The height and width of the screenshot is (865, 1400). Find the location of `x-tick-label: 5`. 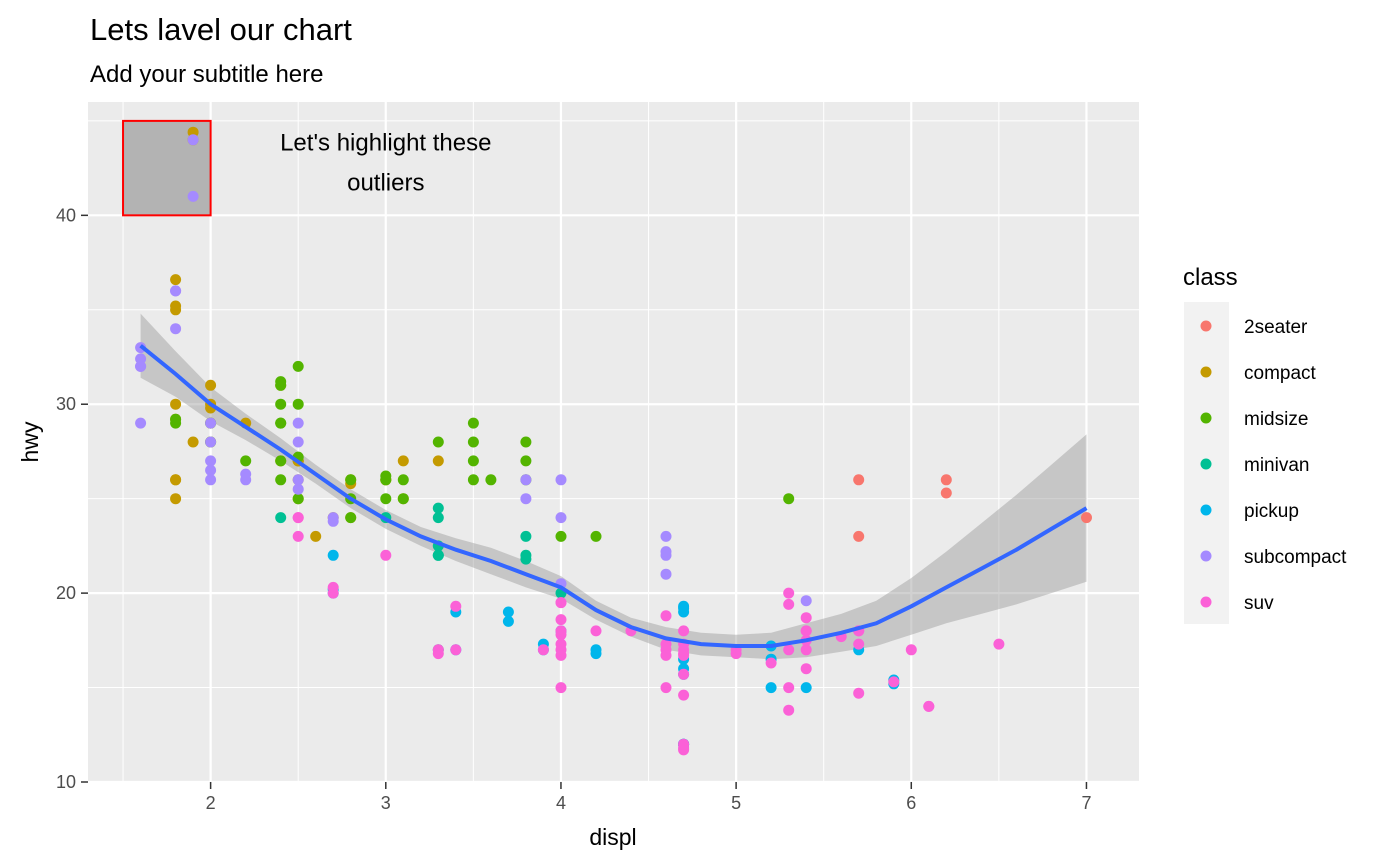

x-tick-label: 5 is located at coordinates (736, 803).